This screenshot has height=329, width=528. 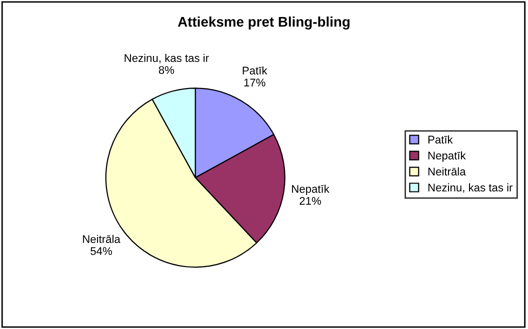 I want to click on legend-label: Nepatīk, so click(x=447, y=156).